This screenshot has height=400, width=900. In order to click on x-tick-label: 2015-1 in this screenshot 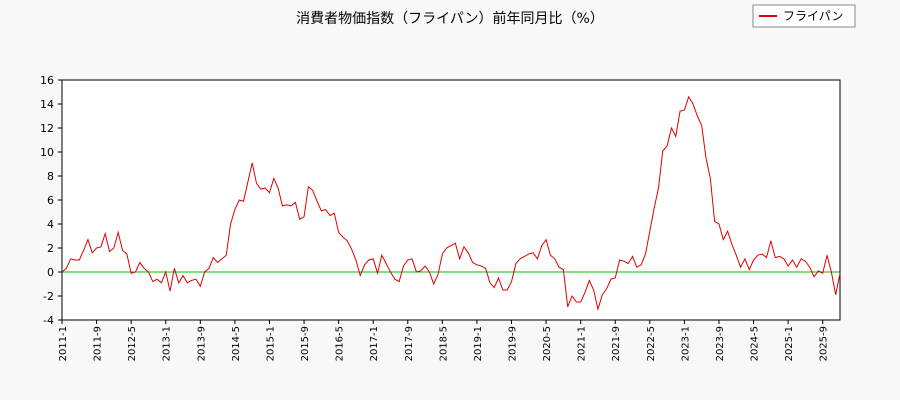, I will do `click(270, 343)`.